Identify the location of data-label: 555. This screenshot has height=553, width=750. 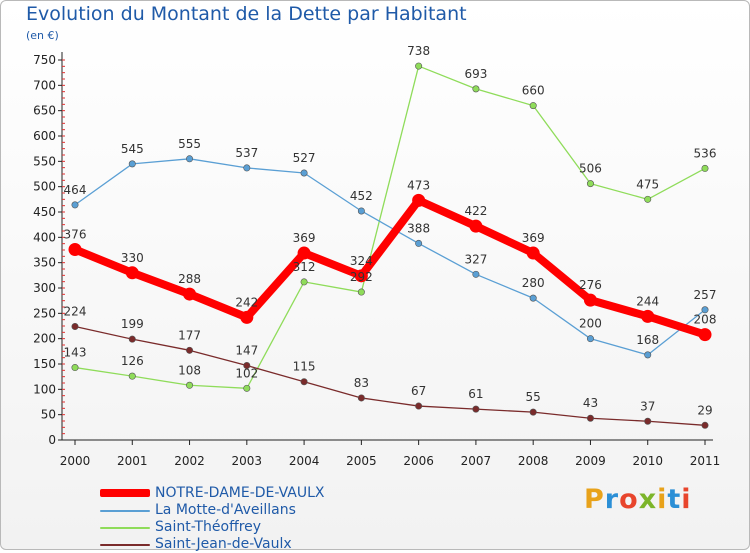
(189, 144).